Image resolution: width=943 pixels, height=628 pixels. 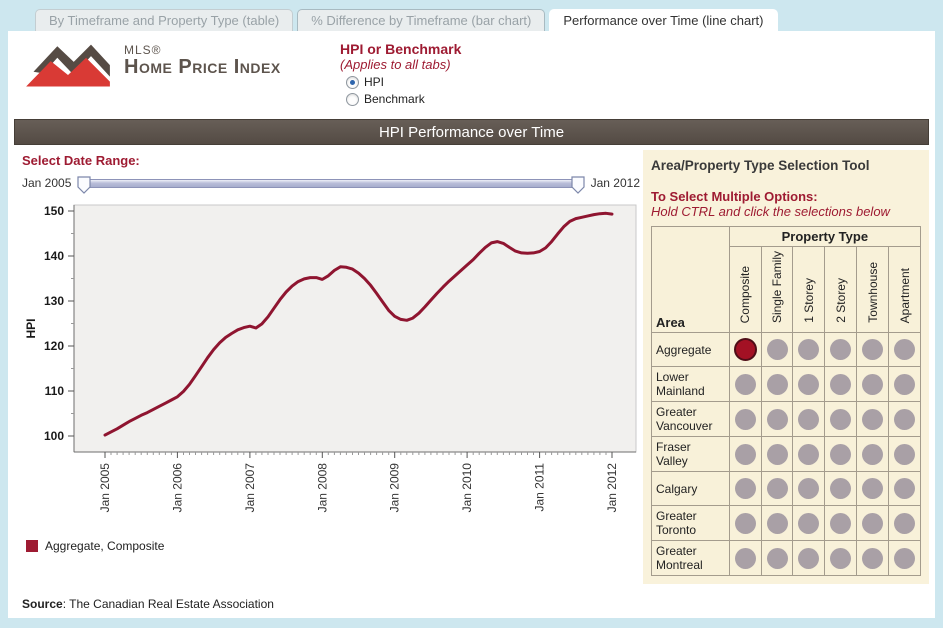 I want to click on selection-cell-greater-vancouver-composite, so click(x=745, y=419).